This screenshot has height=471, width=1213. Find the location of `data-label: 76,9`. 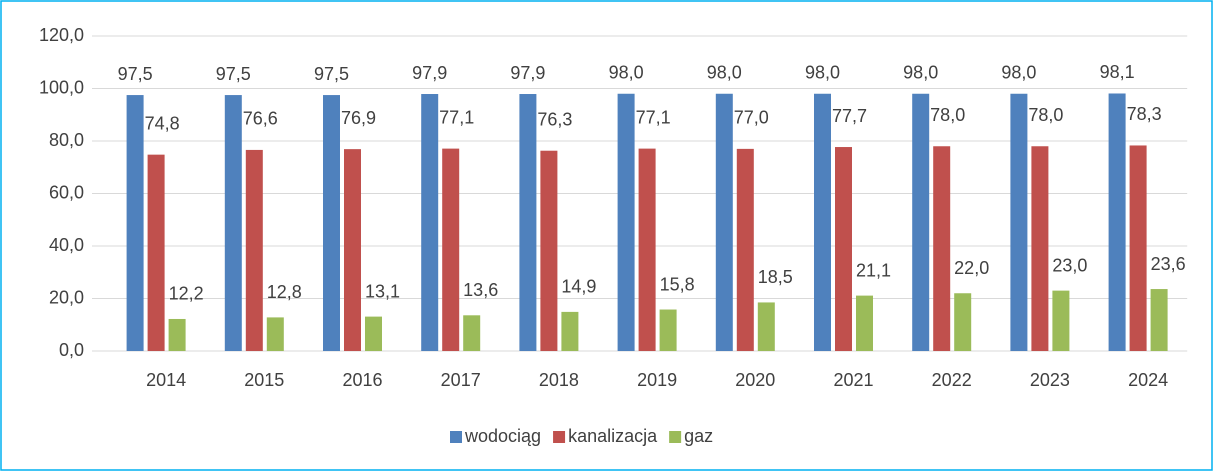

data-label: 76,9 is located at coordinates (358, 118).